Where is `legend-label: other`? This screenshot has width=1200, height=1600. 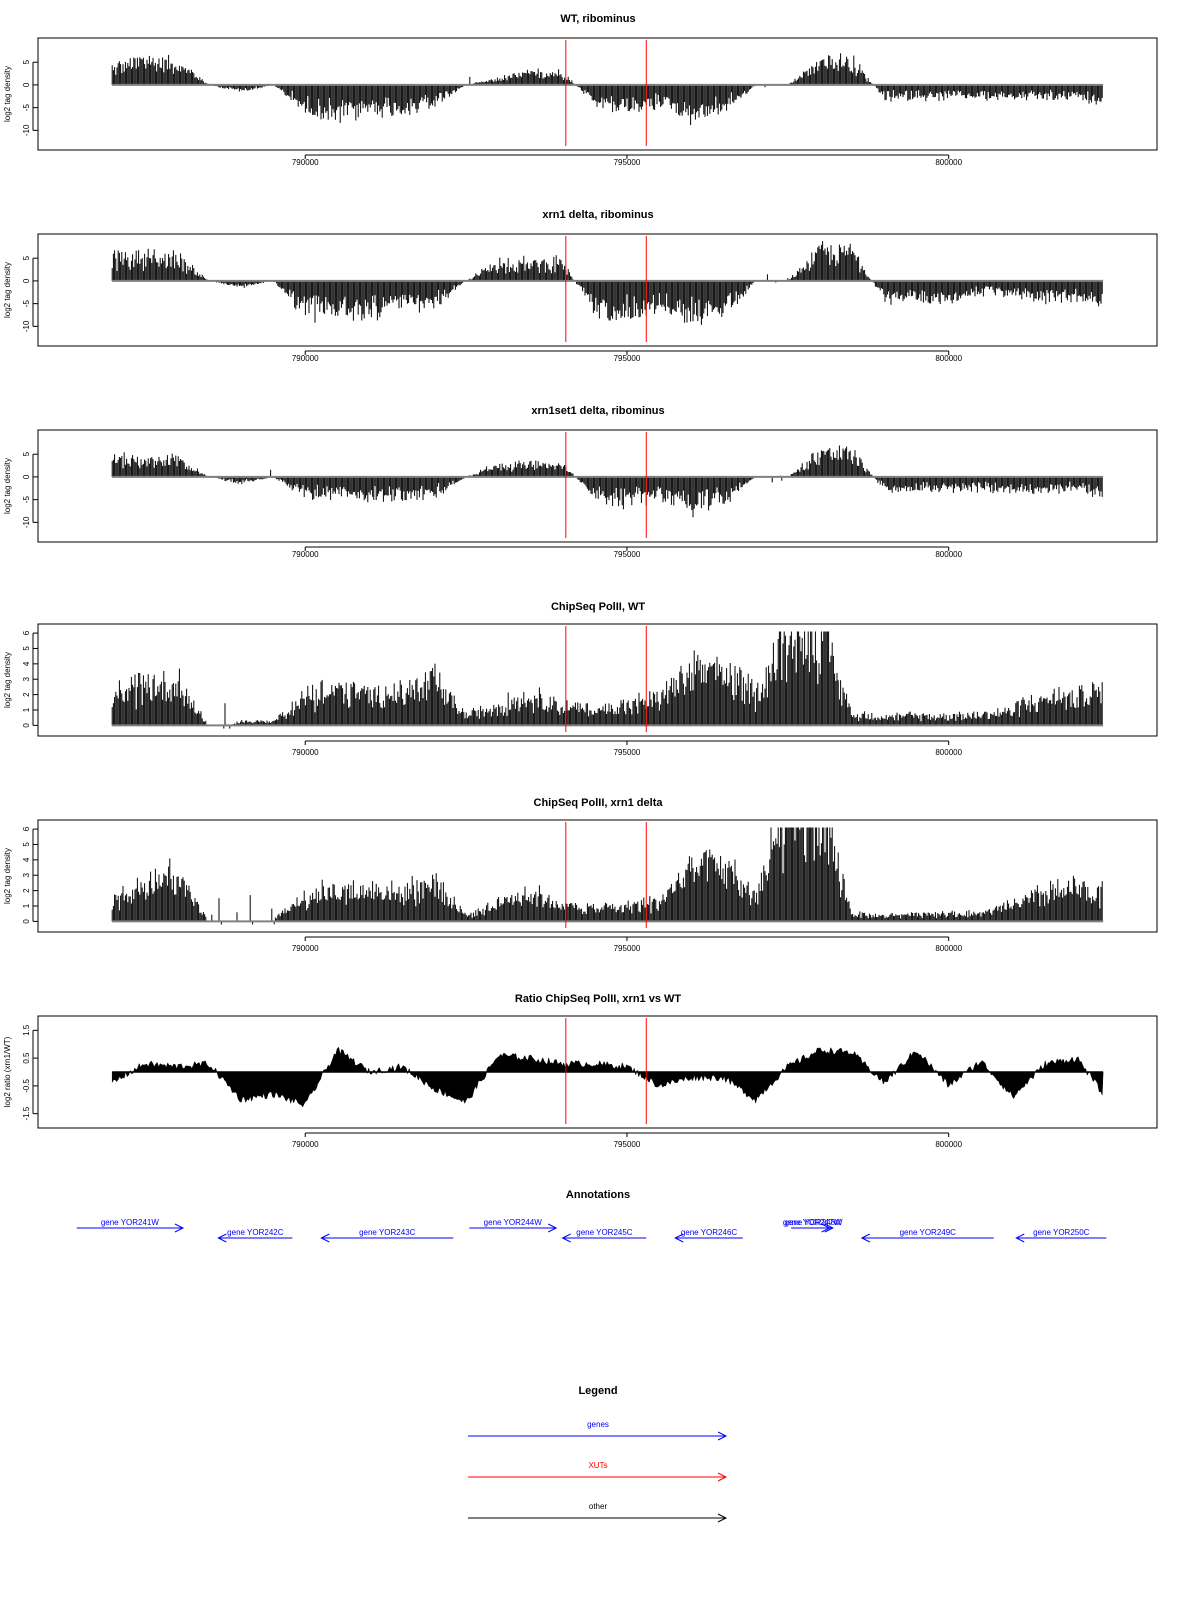
legend-label: other is located at coordinates (598, 1506).